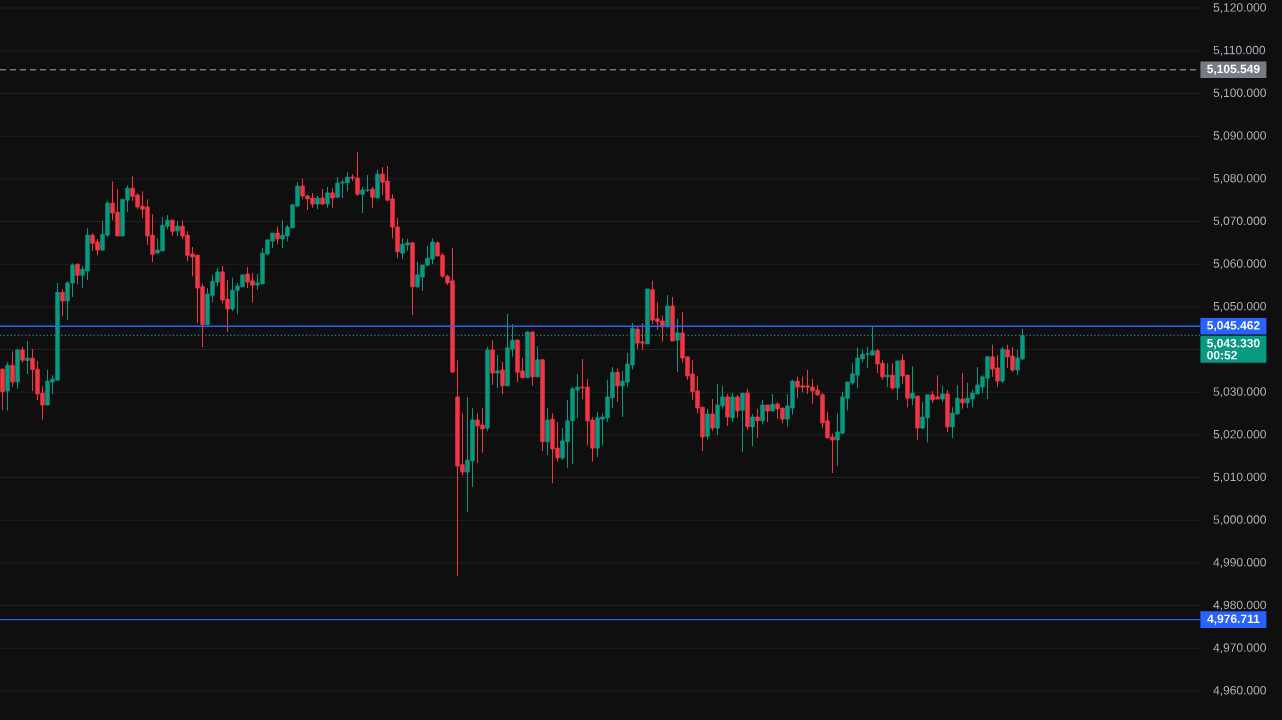  What do you see at coordinates (1239, 50) in the screenshot?
I see `y-tick-label: 5,110.000` at bounding box center [1239, 50].